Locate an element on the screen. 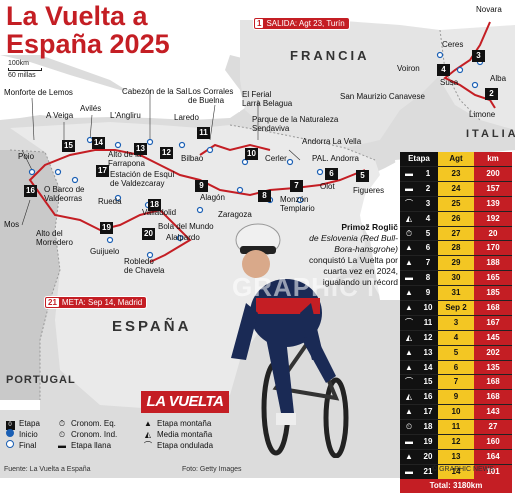 This screenshot has width=515, height=493. table-row: ▲ 14 6 135 is located at coordinates (456, 367).